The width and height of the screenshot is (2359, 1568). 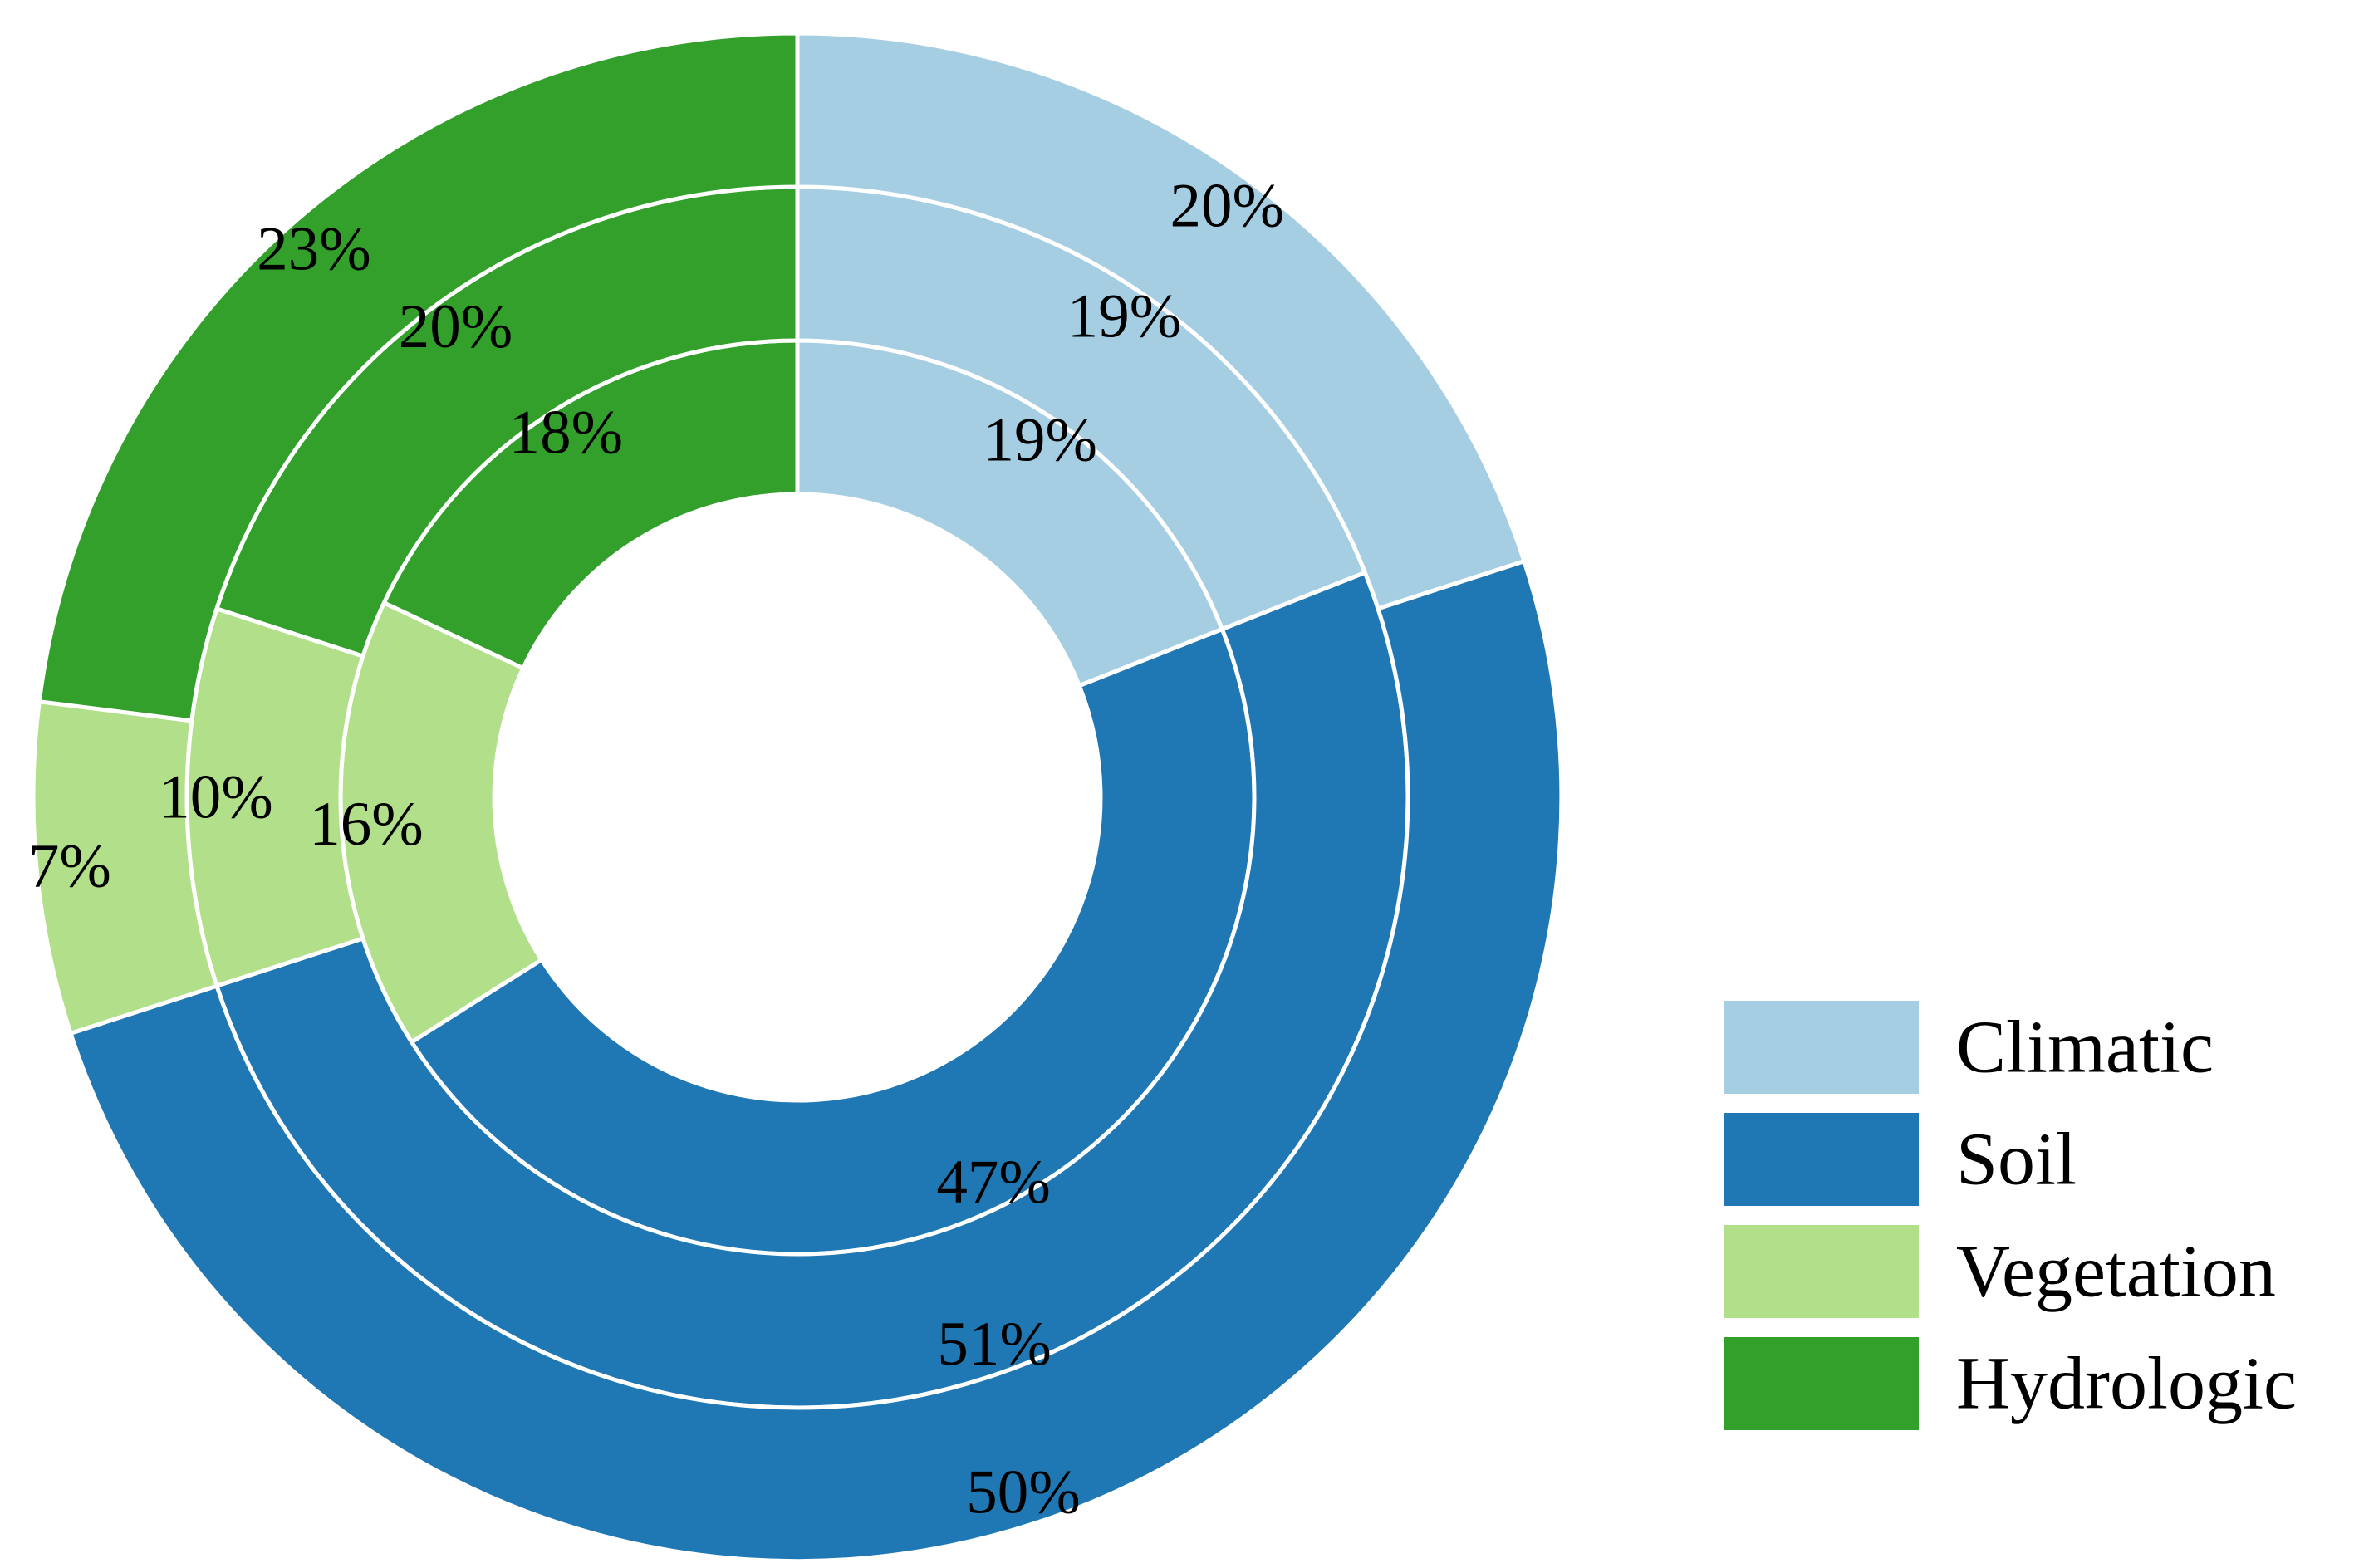 What do you see at coordinates (418, 377) in the screenshot?
I see `outer-ring-slice-hydrologic` at bounding box center [418, 377].